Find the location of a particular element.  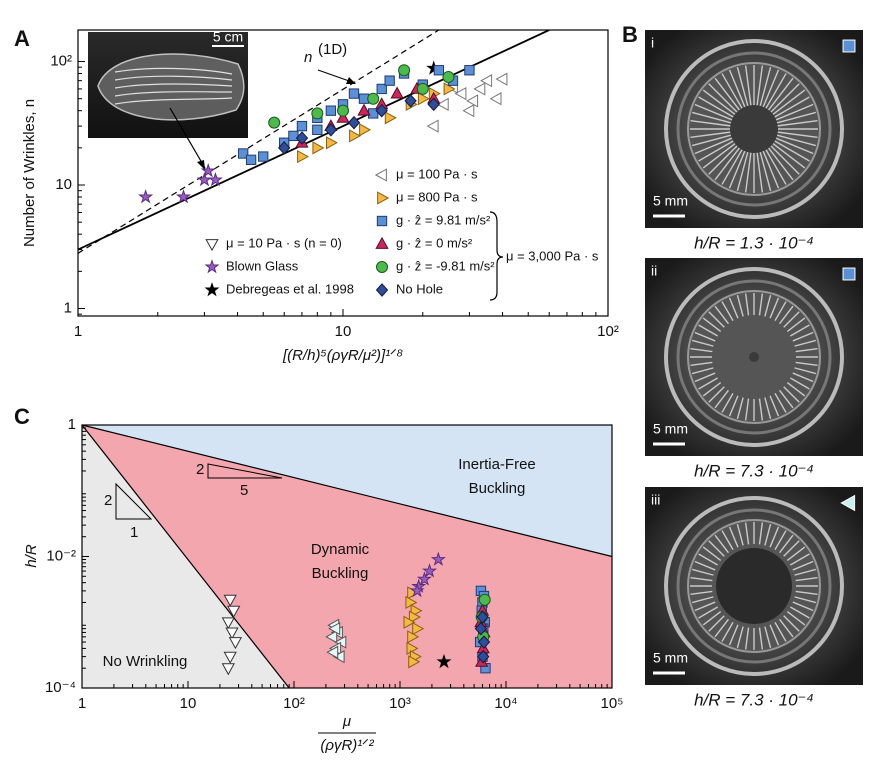

slope-run: 5 is located at coordinates (244, 490).